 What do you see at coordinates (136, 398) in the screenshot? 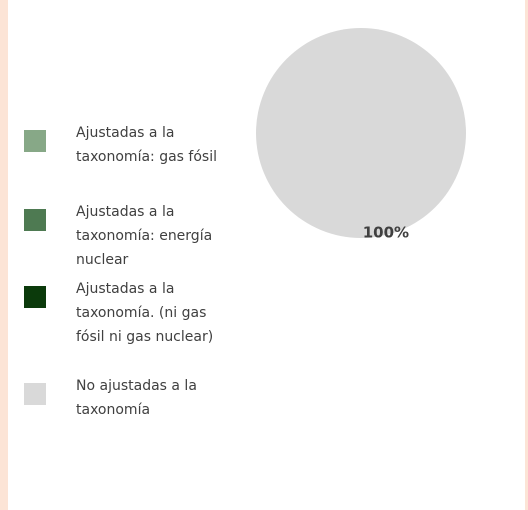
I see `legend-label: No ajustadas a la taxonomía` at bounding box center [136, 398].